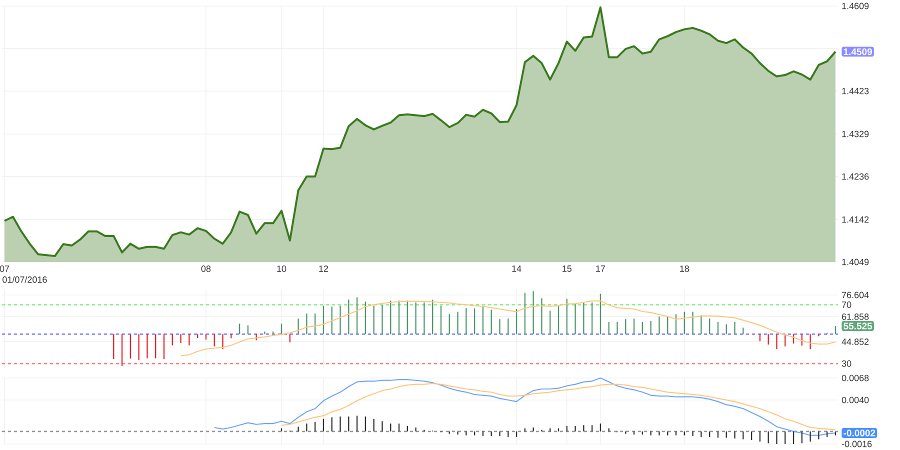  Describe the element at coordinates (206, 269) in the screenshot. I see `x-tick-label: 08` at that location.